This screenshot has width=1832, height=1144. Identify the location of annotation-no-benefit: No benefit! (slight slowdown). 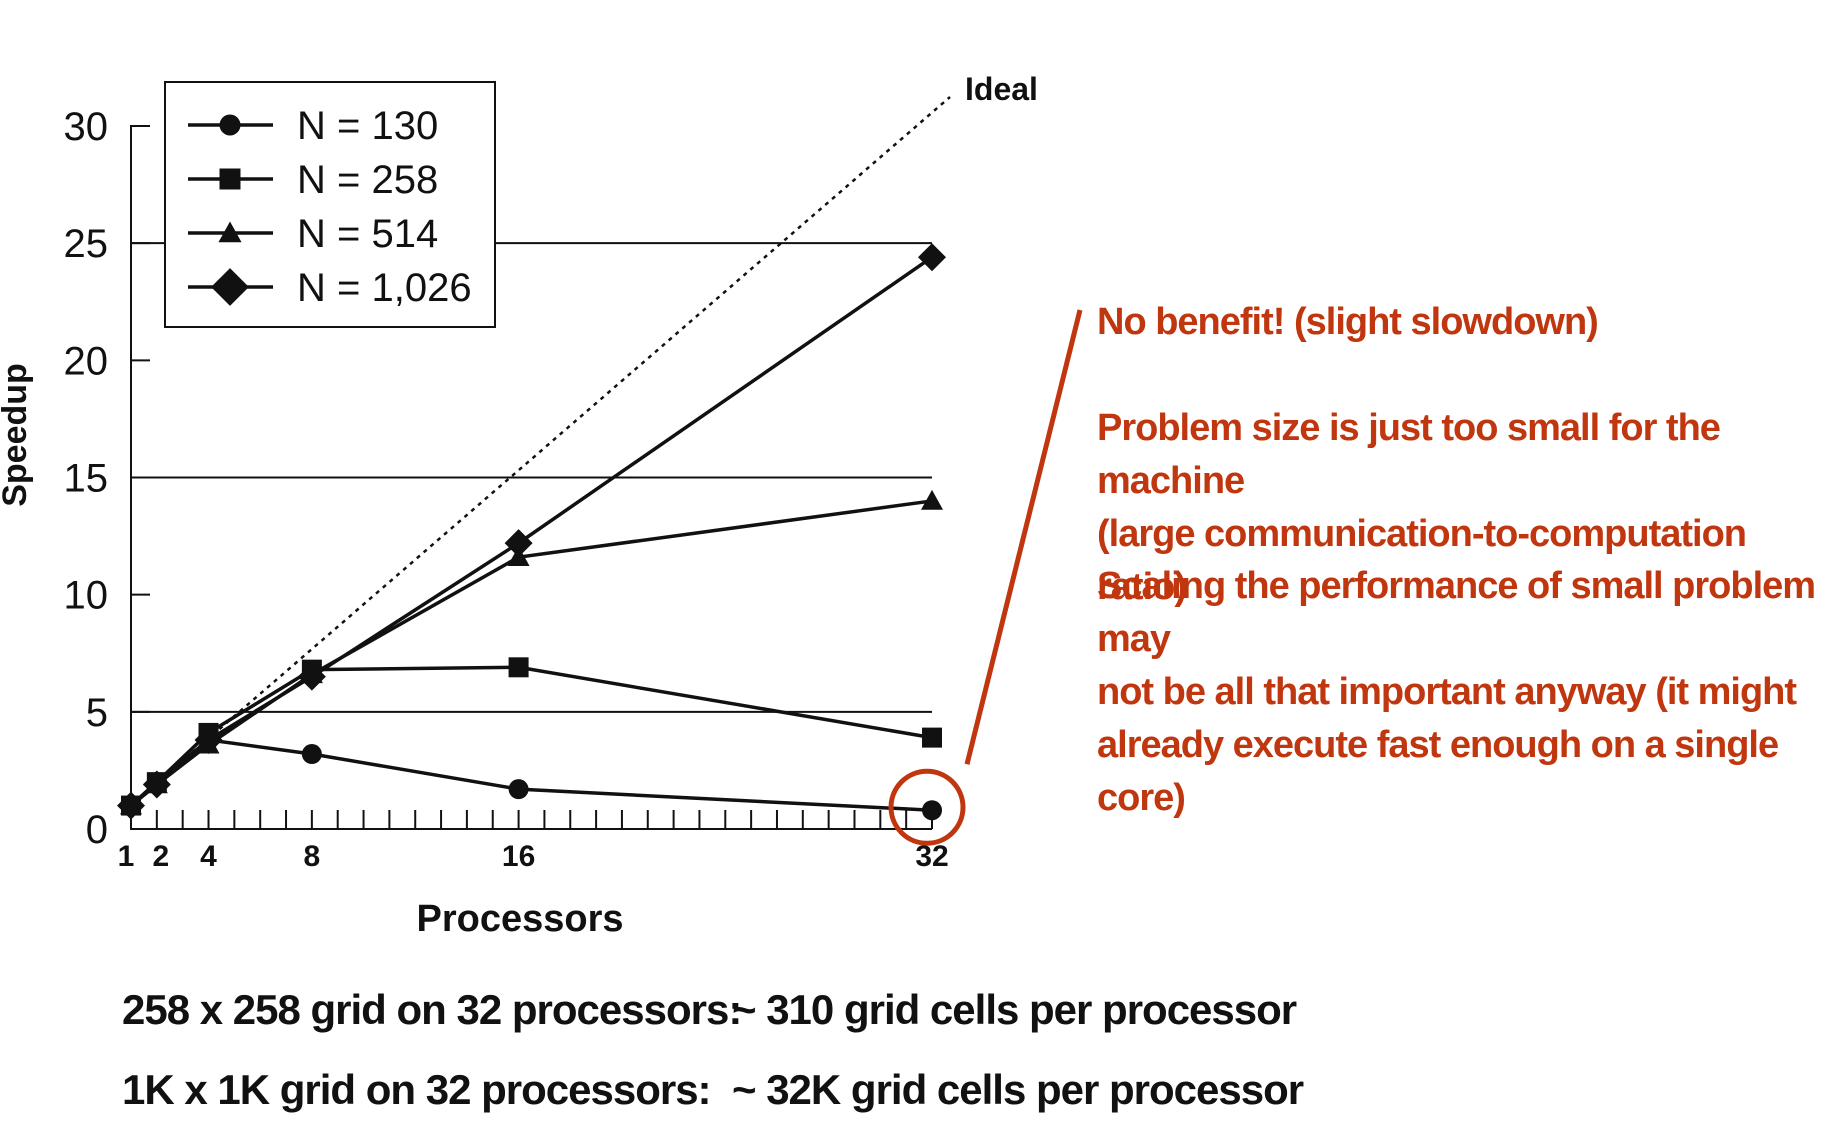
(1348, 322).